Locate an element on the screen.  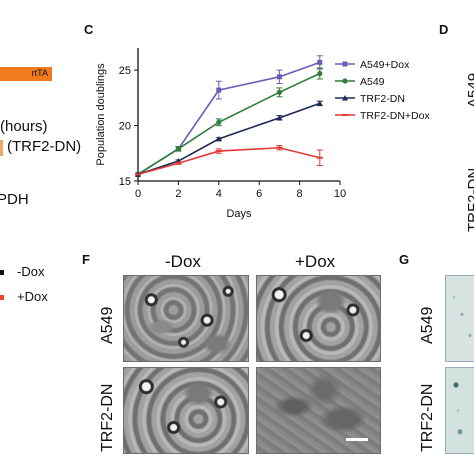
legend-plus-dox: +Dox is located at coordinates (32, 296).